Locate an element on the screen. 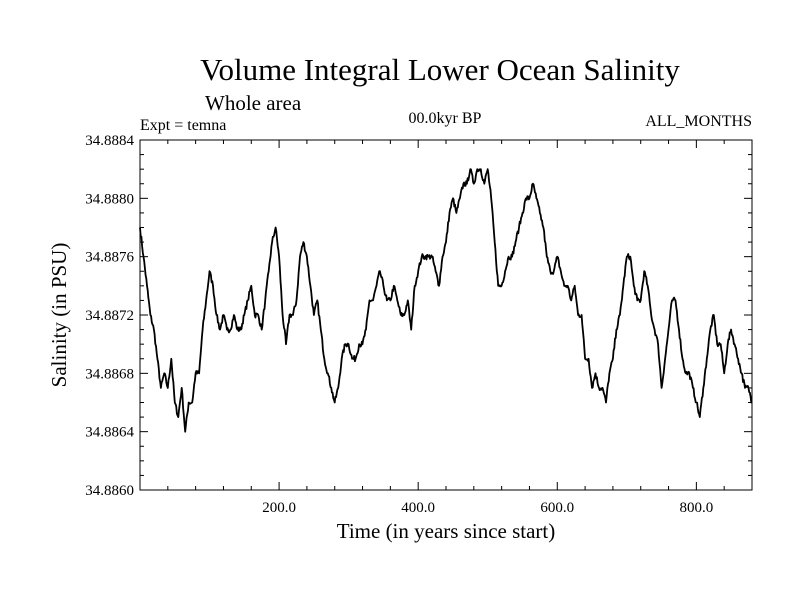 Image resolution: width=800 pixels, height=600 pixels. chart-subtitle: Whole area is located at coordinates (253, 103).